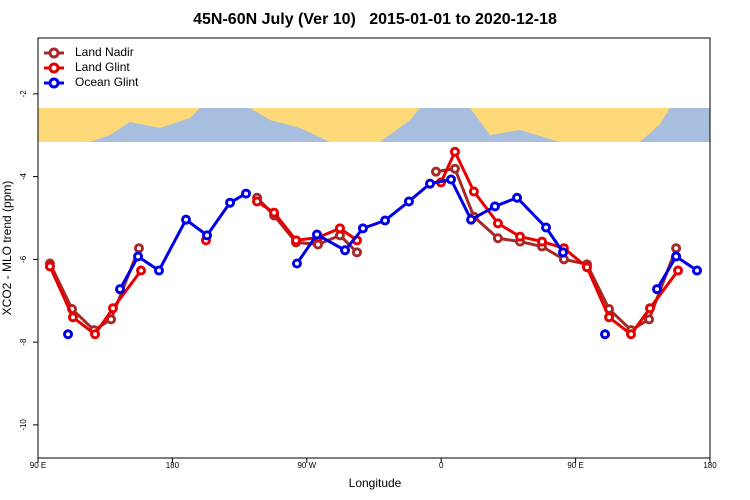  I want to click on y-axis-label: XCO2 - MLO trend (ppm), so click(7, 248).